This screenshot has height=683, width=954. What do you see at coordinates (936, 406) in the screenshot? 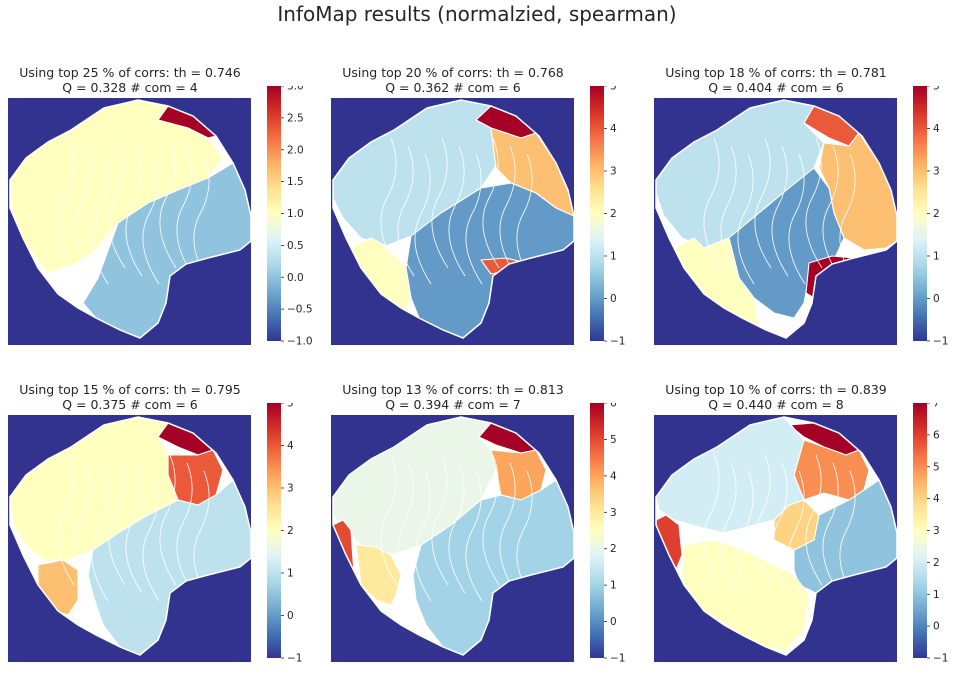
I see `colorbar-tick-label: 7` at bounding box center [936, 406].